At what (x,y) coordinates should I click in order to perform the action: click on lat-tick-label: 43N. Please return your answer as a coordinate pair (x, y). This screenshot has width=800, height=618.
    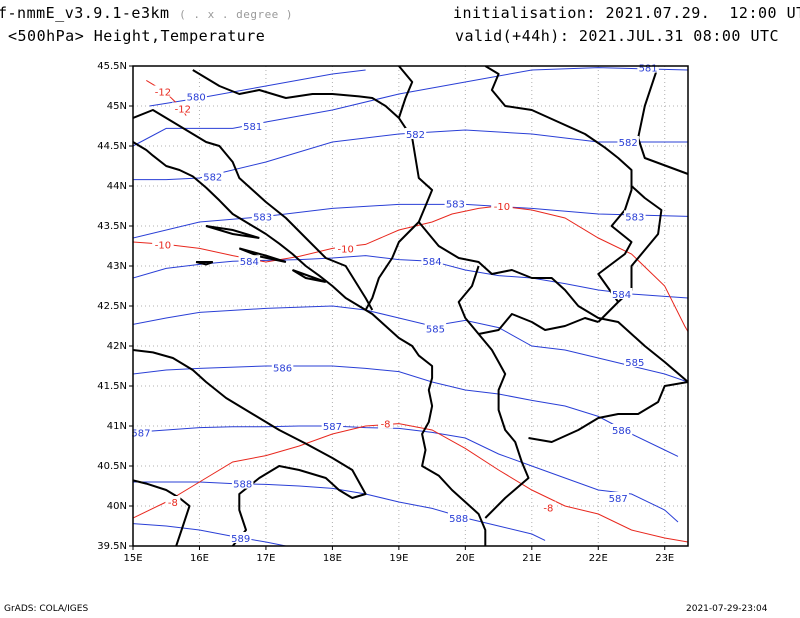
    Looking at the image, I should click on (117, 266).